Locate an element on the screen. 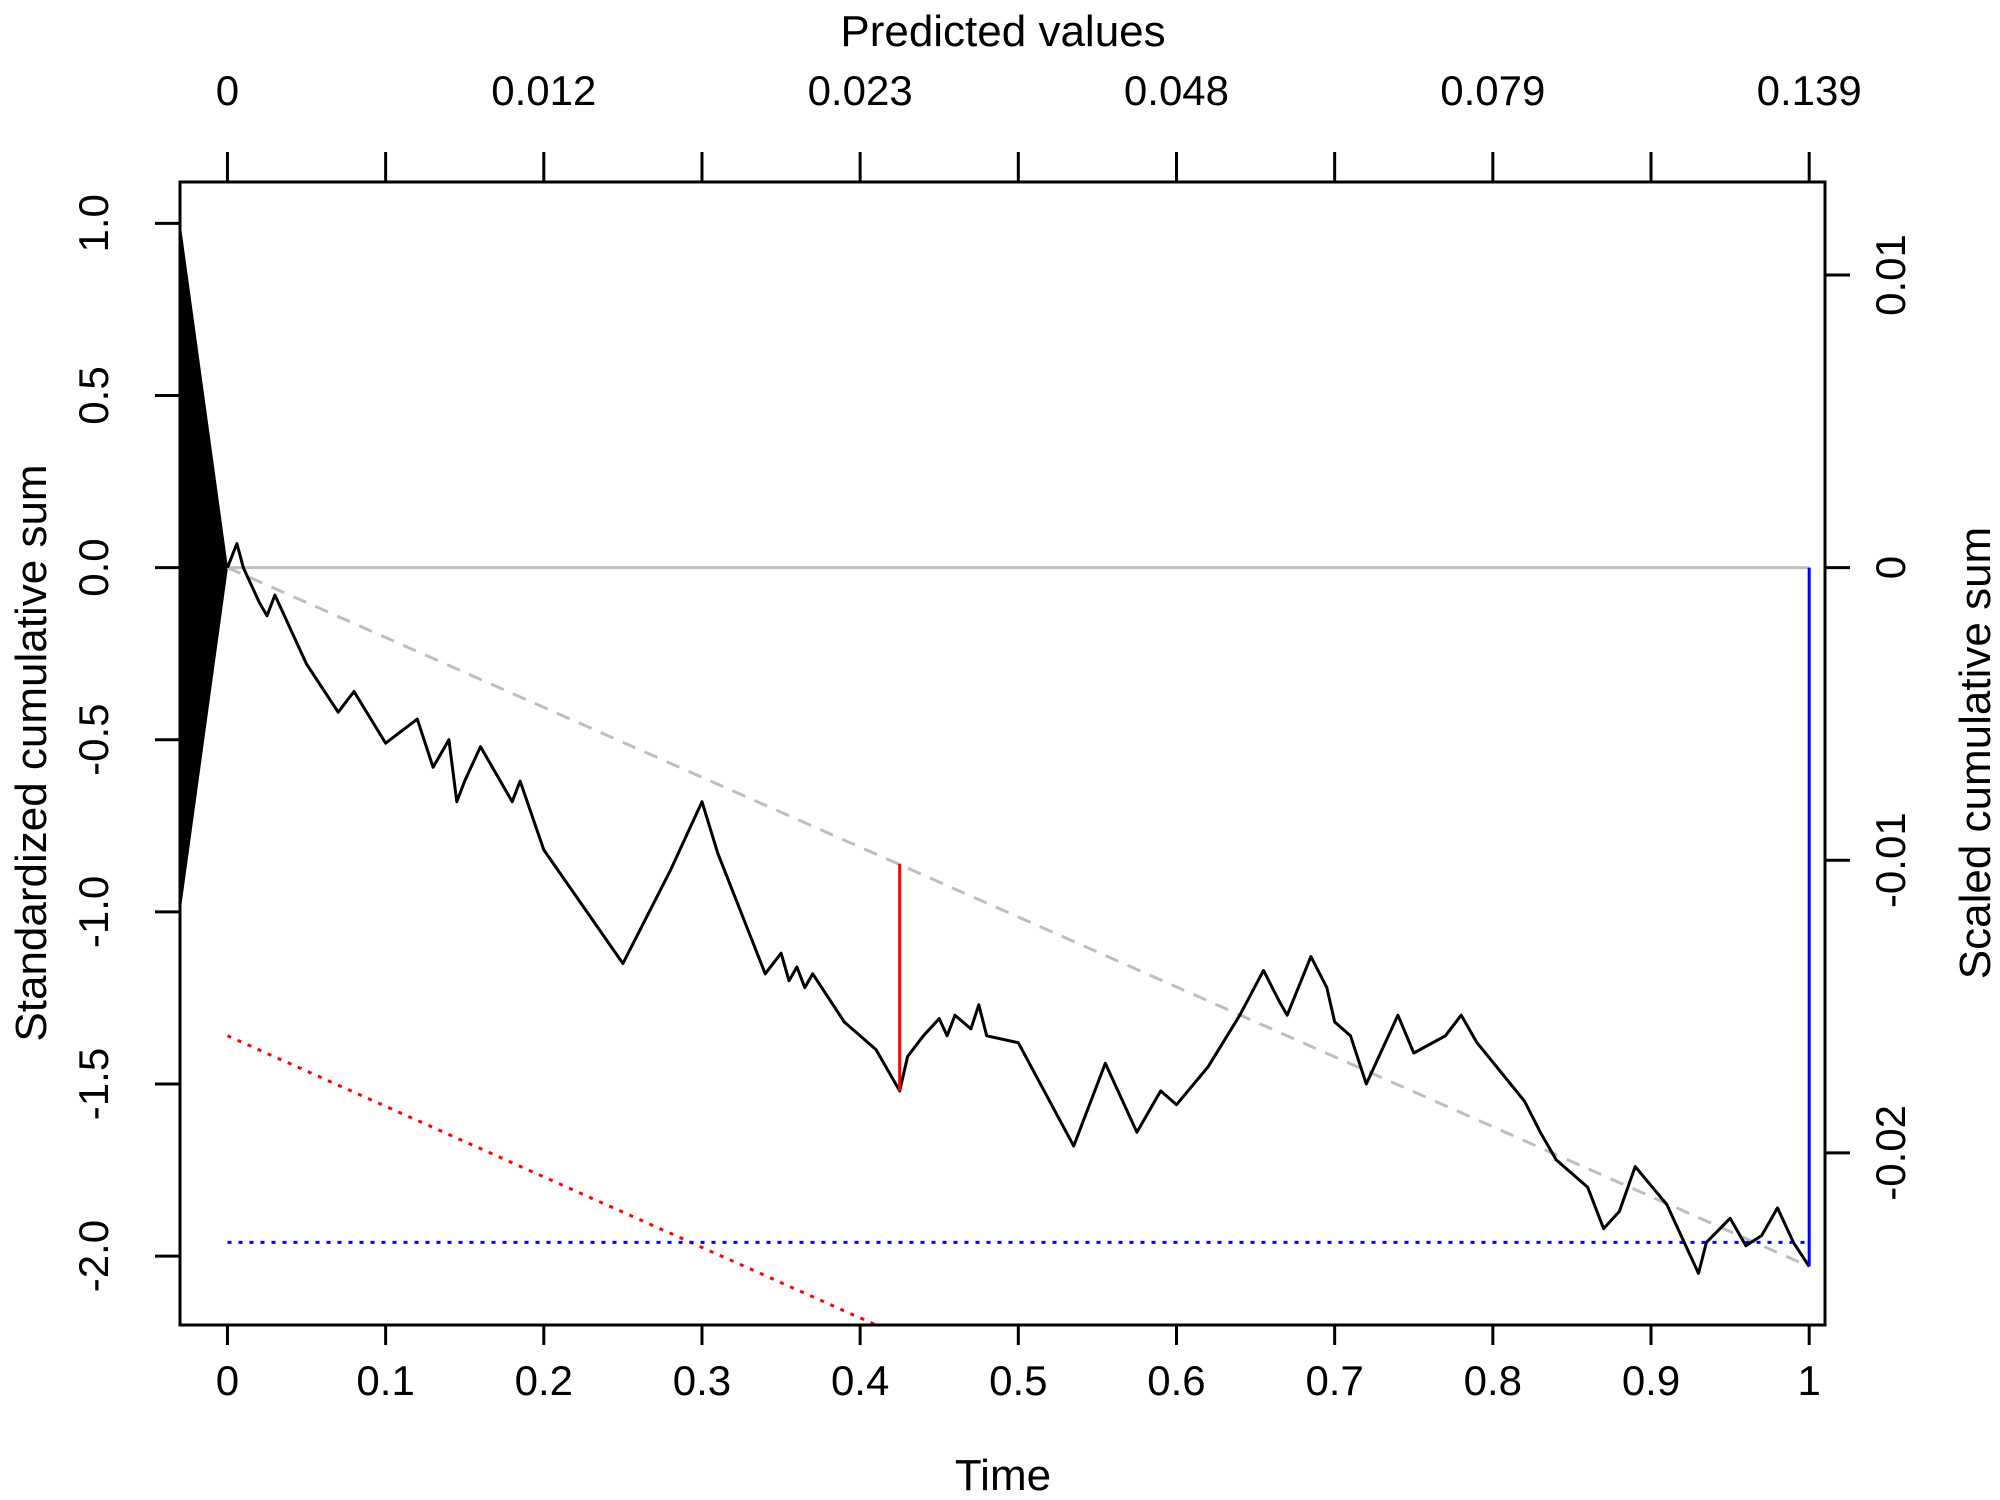 The height and width of the screenshot is (1500, 2000). x-tick-label: 0.5 is located at coordinates (1018, 1380).